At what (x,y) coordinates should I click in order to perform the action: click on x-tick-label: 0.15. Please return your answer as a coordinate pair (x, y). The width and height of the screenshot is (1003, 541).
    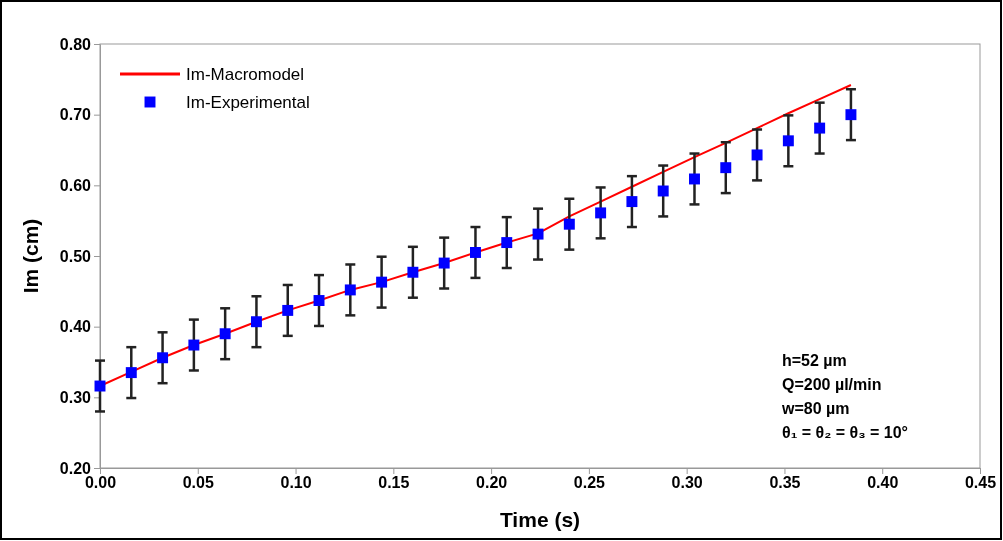
    Looking at the image, I should click on (394, 483).